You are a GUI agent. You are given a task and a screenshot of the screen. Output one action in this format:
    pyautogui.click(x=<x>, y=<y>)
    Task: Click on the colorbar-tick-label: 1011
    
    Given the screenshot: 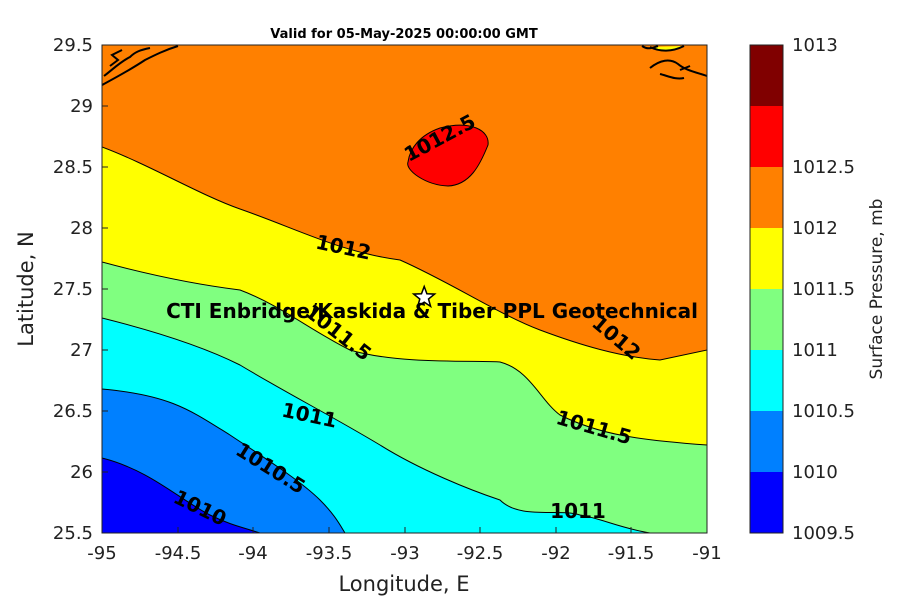 What is the action you would take?
    pyautogui.click(x=815, y=350)
    